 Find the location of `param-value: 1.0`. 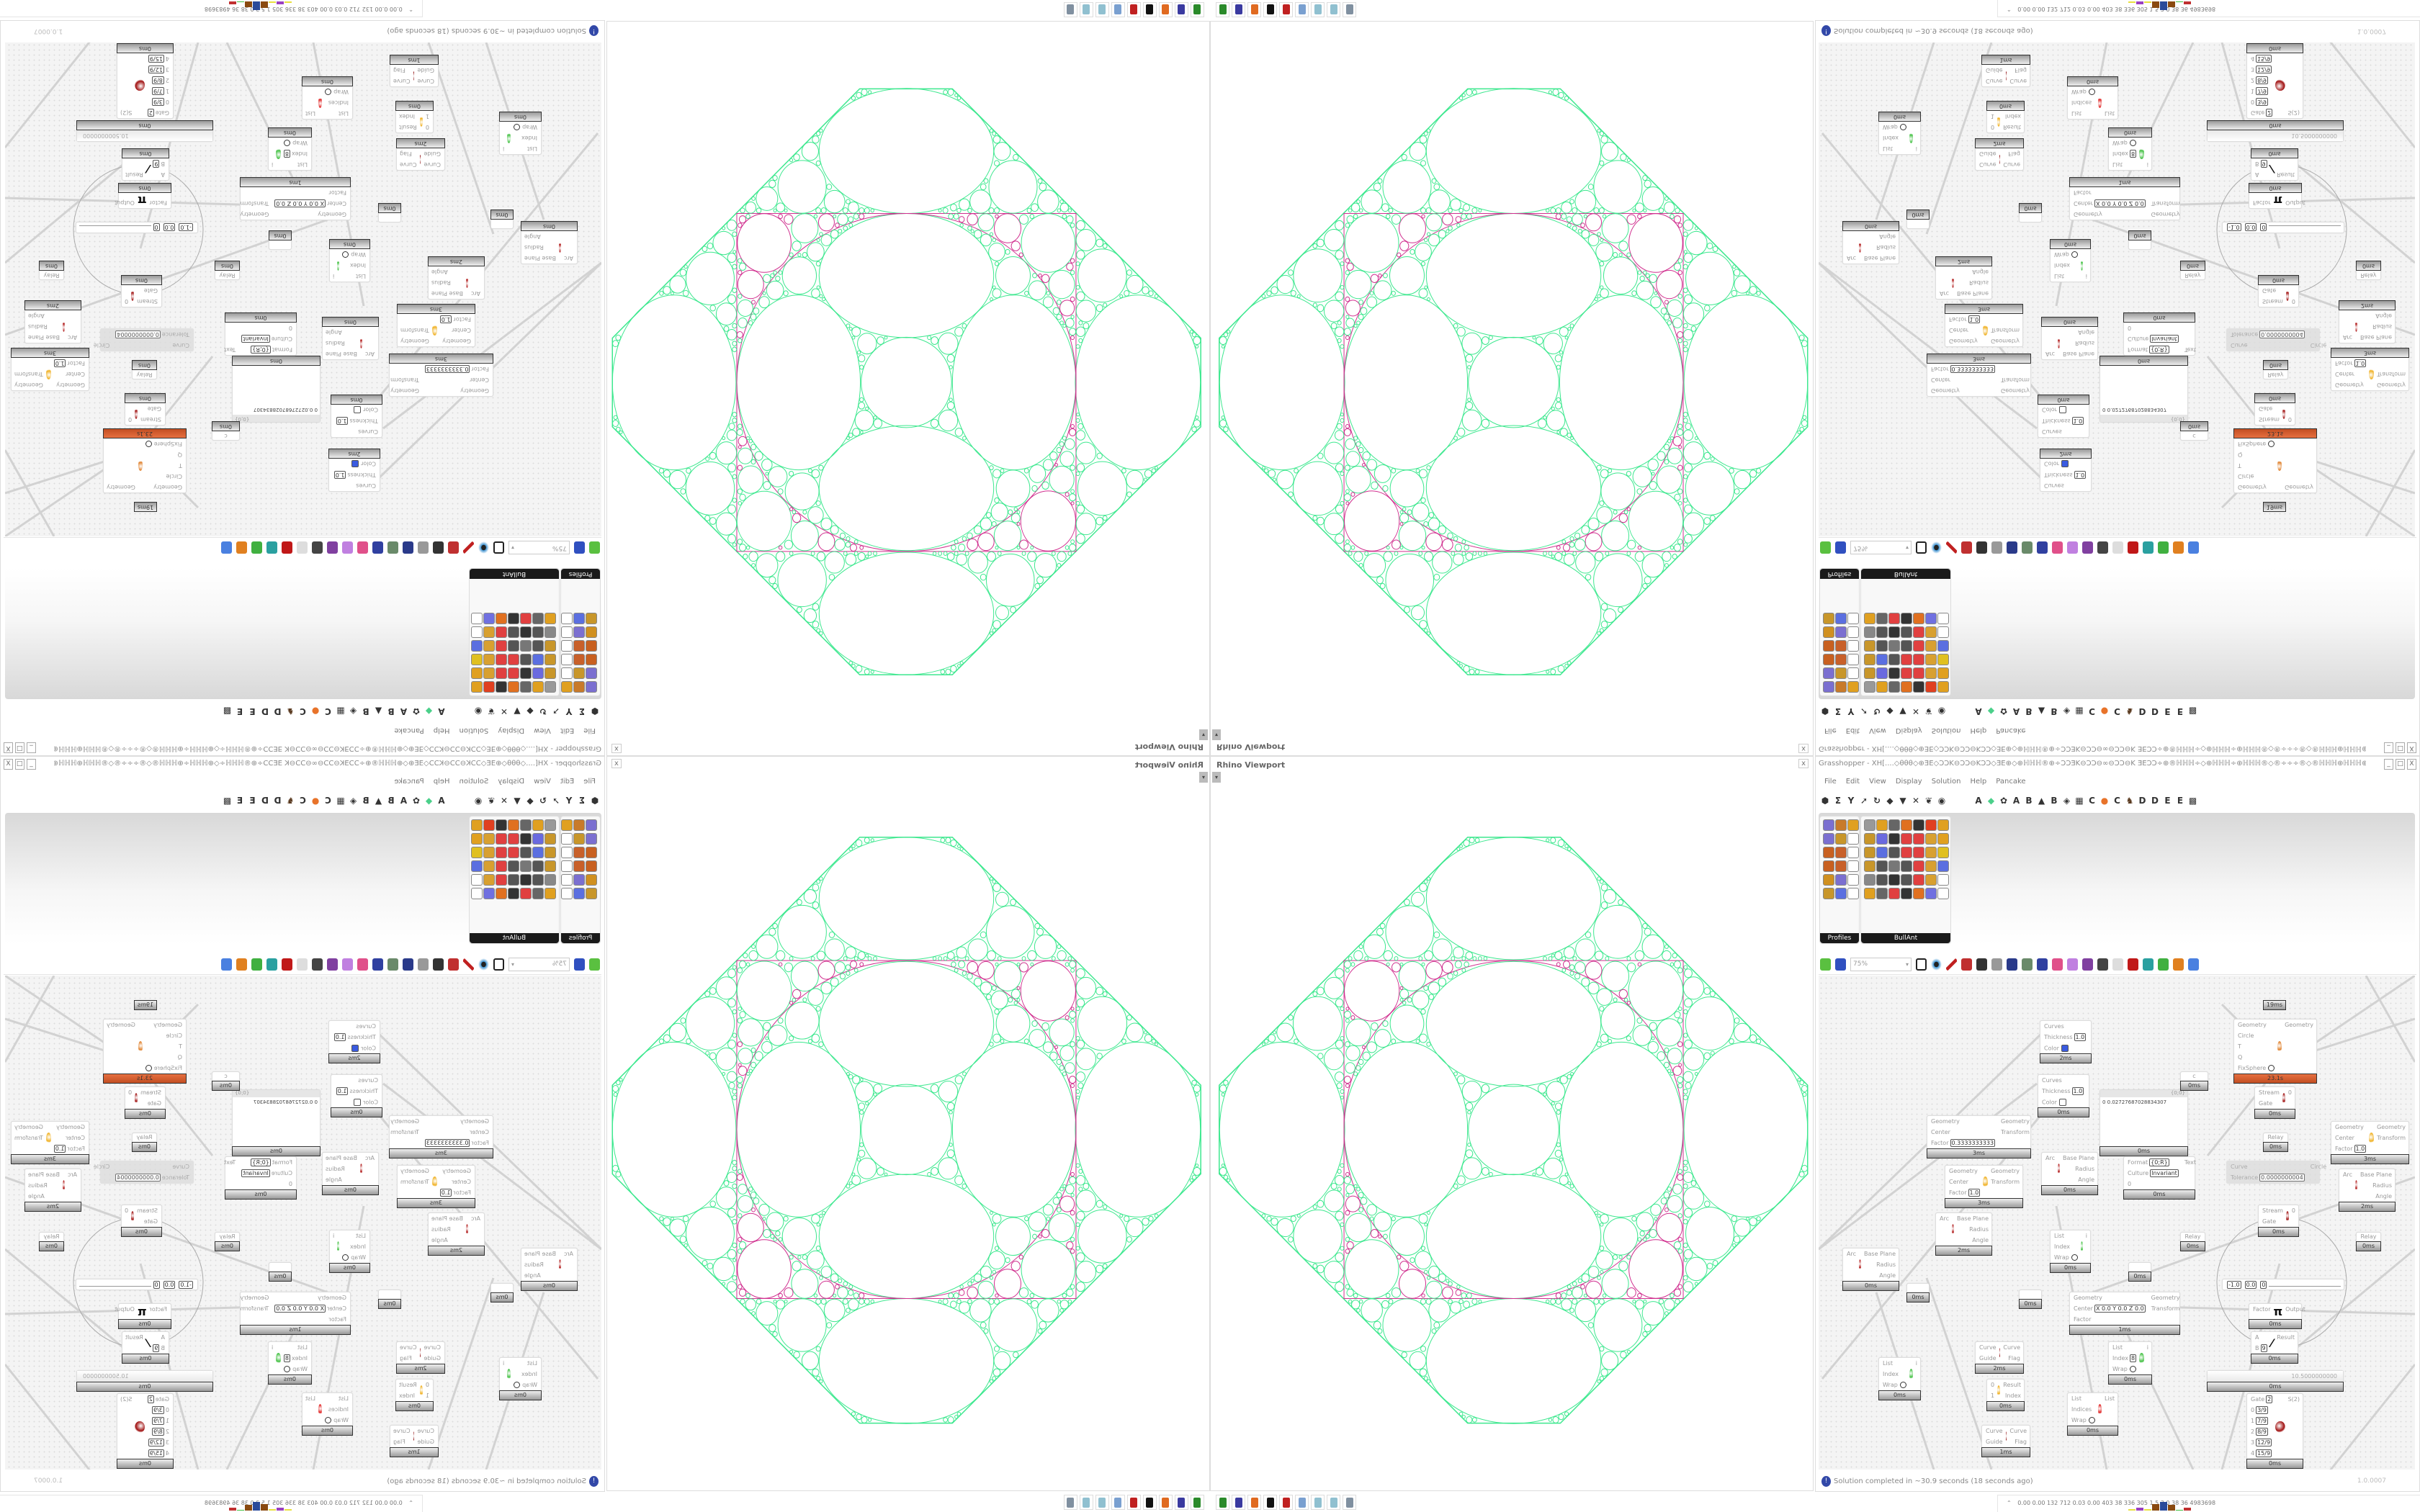

param-value: 1.0 is located at coordinates (446, 1193).